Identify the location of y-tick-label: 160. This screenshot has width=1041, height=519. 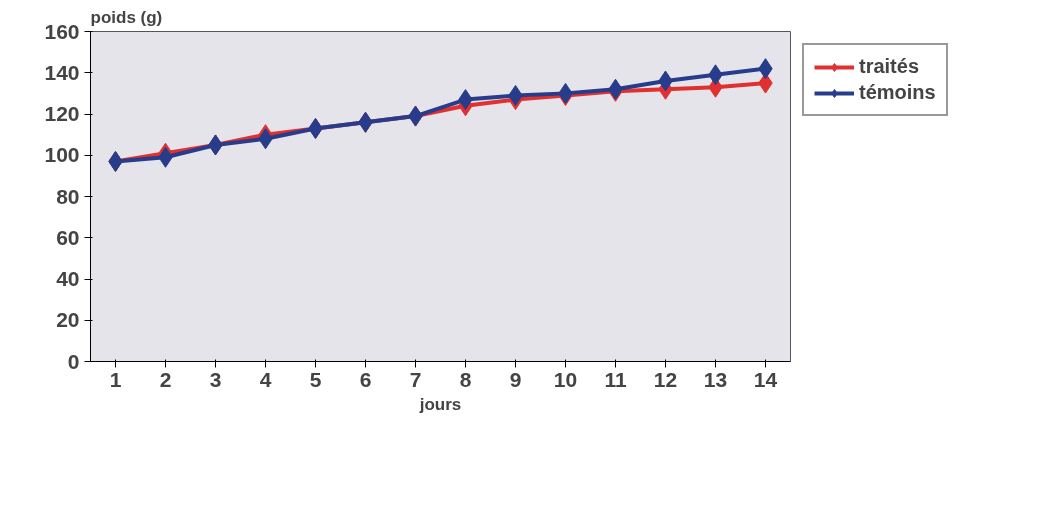
(62, 31).